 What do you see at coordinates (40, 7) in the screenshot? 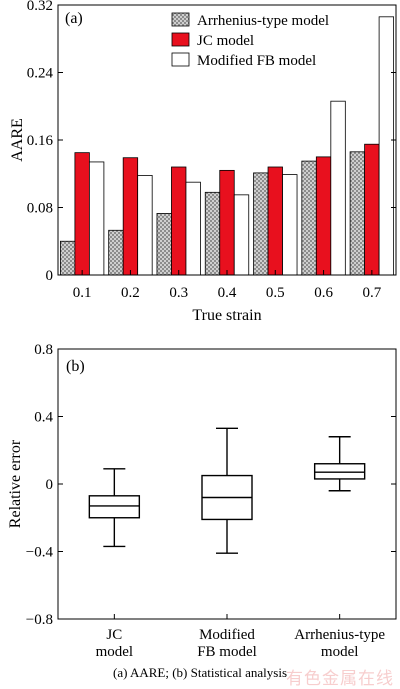
I see `y-tick-label: 0.32` at bounding box center [40, 7].